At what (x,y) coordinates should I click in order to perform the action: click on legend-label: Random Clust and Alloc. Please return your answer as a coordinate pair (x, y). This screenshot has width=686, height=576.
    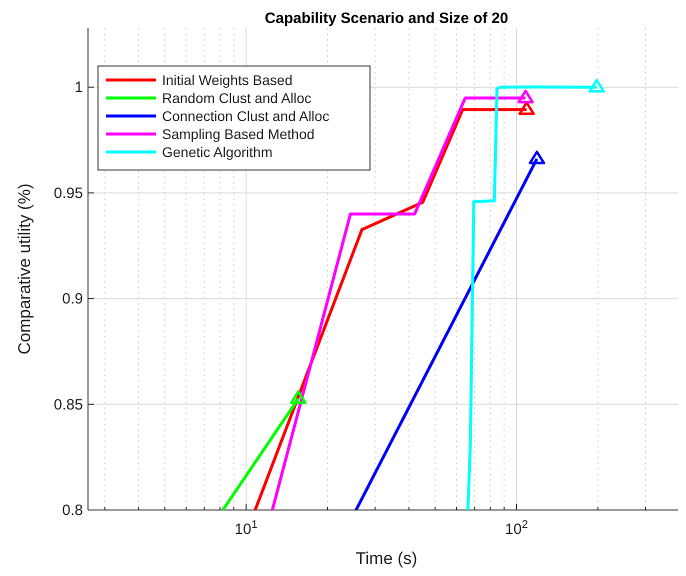
    Looking at the image, I should click on (237, 98).